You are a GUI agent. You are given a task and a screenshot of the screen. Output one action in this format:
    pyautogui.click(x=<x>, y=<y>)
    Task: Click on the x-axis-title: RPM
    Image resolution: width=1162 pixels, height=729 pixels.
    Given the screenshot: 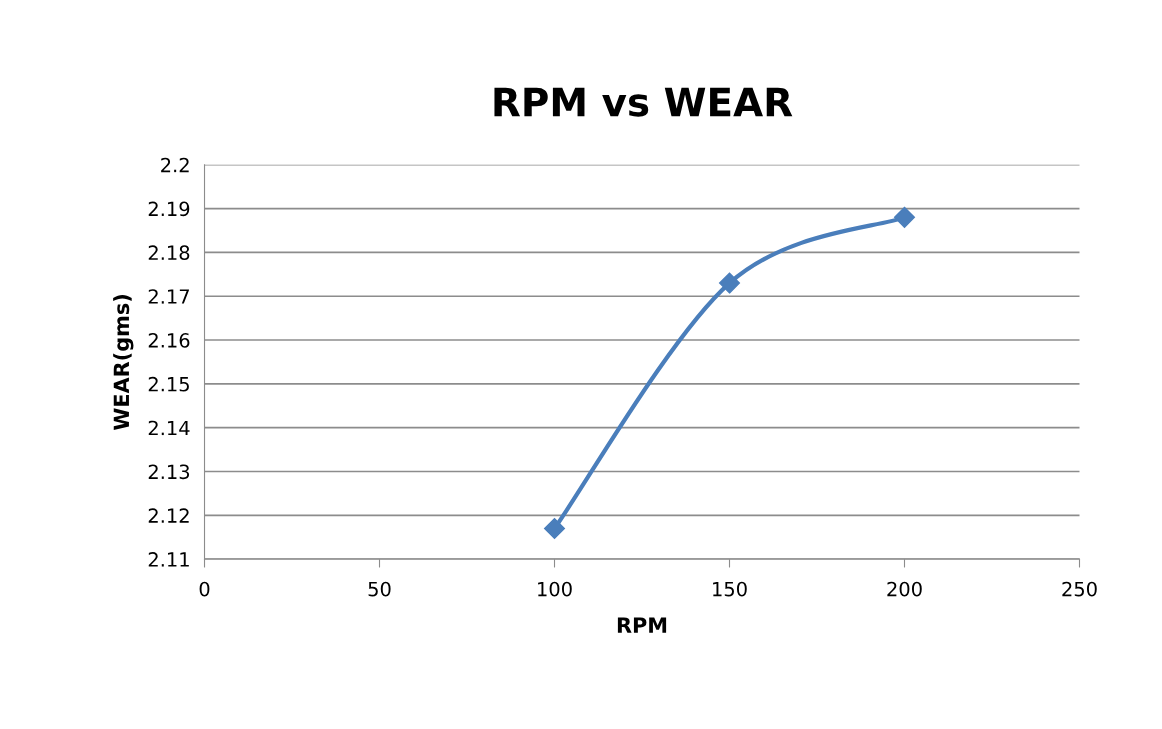 What is the action you would take?
    pyautogui.click(x=642, y=625)
    